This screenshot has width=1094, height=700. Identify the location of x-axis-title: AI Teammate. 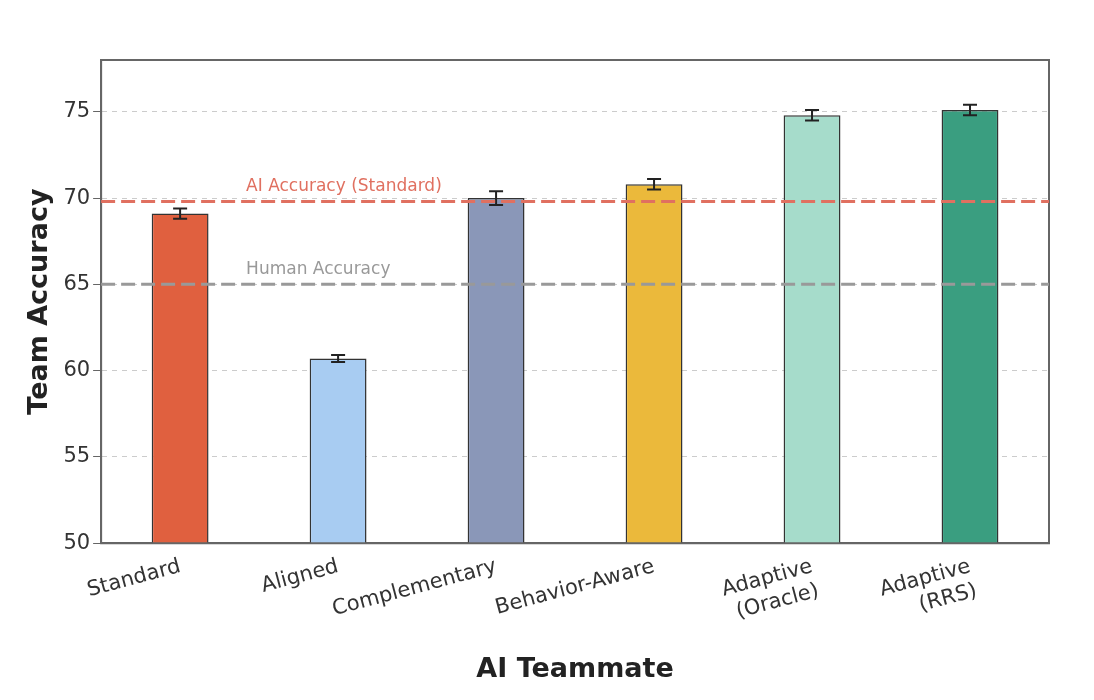
(575, 667).